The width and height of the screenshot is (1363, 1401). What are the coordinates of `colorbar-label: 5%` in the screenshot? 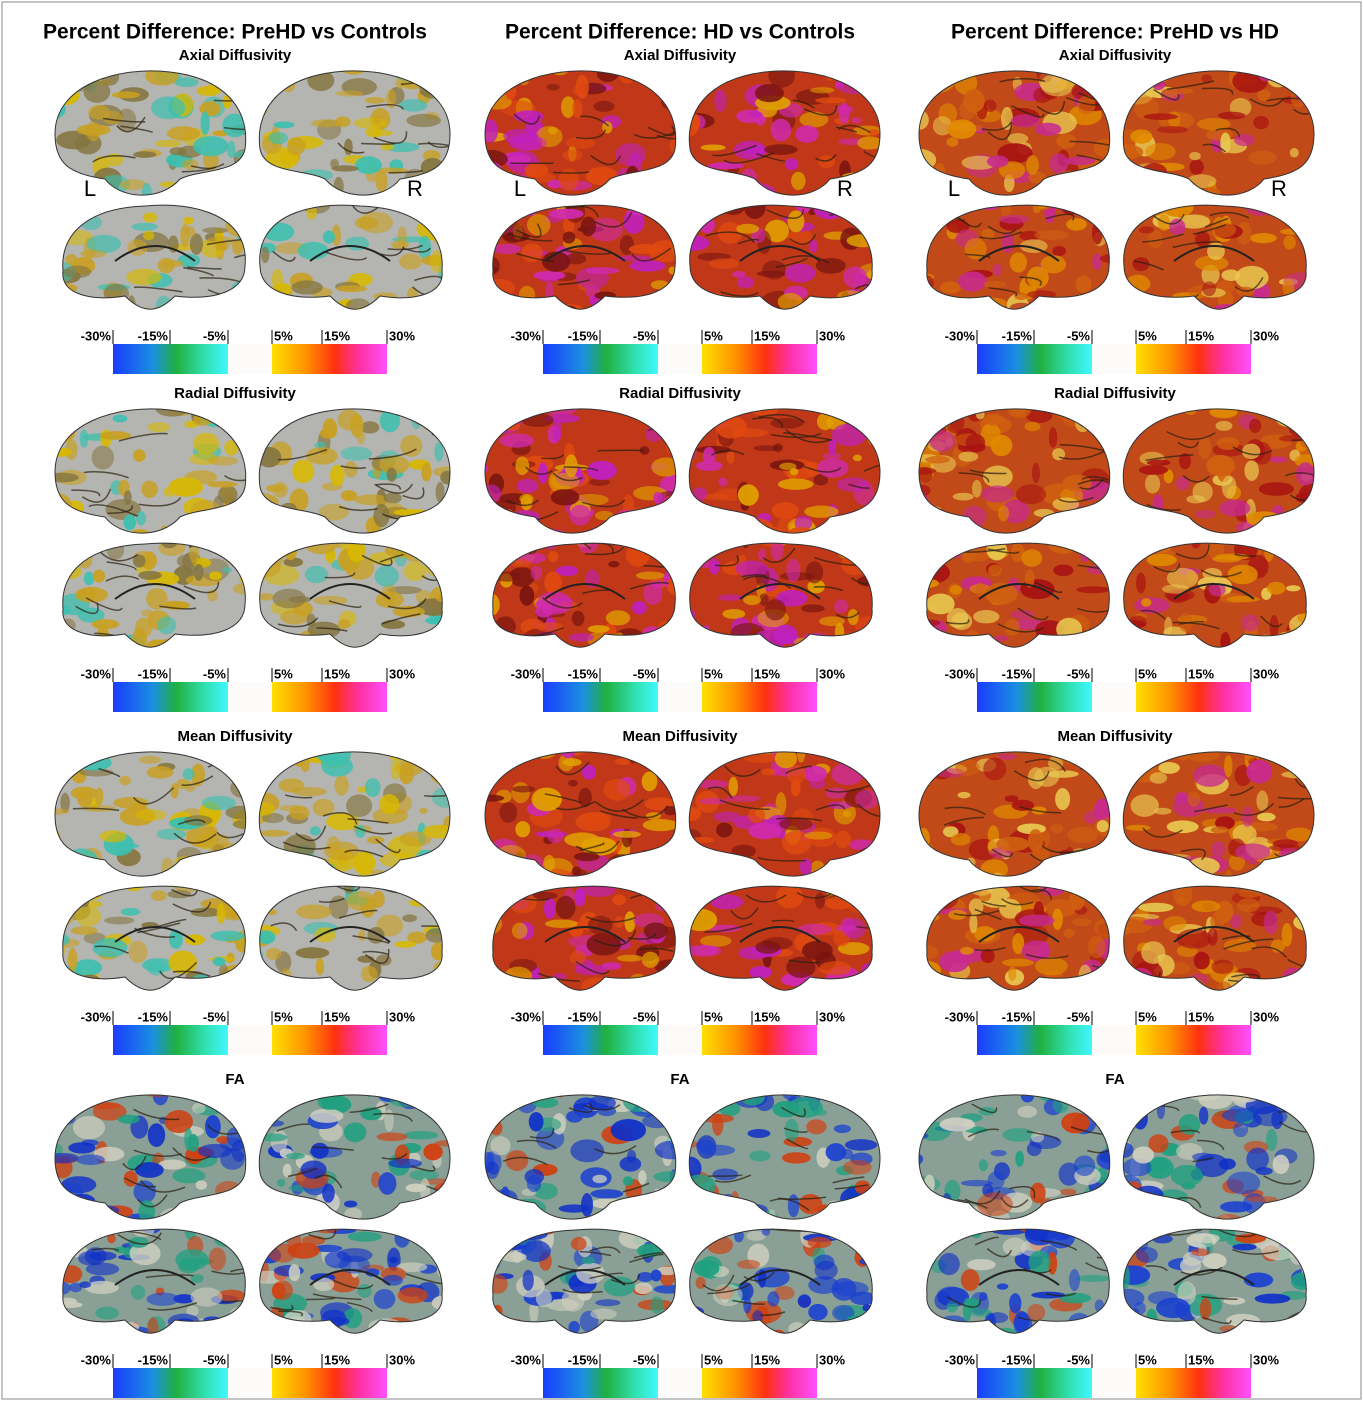 It's located at (713, 673).